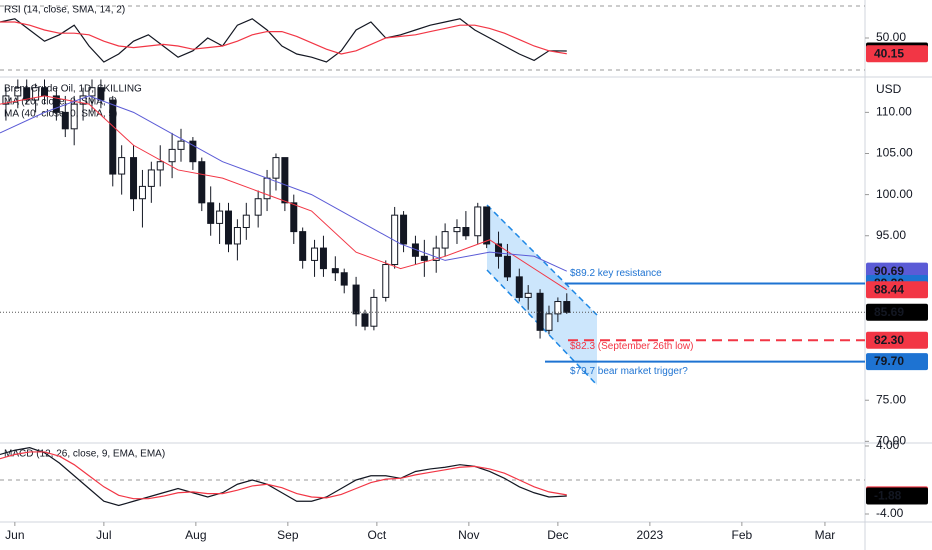 This screenshot has width=932, height=550. Describe the element at coordinates (650, 535) in the screenshot. I see `x-tick-label: 2023` at that location.